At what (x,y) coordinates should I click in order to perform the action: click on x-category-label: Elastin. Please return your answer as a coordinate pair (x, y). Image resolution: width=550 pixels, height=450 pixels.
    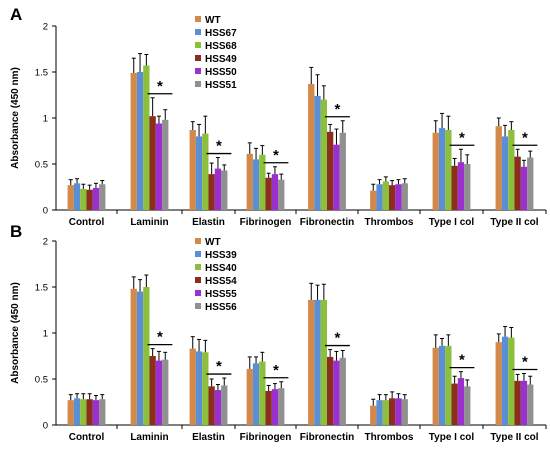
    Looking at the image, I should click on (208, 437).